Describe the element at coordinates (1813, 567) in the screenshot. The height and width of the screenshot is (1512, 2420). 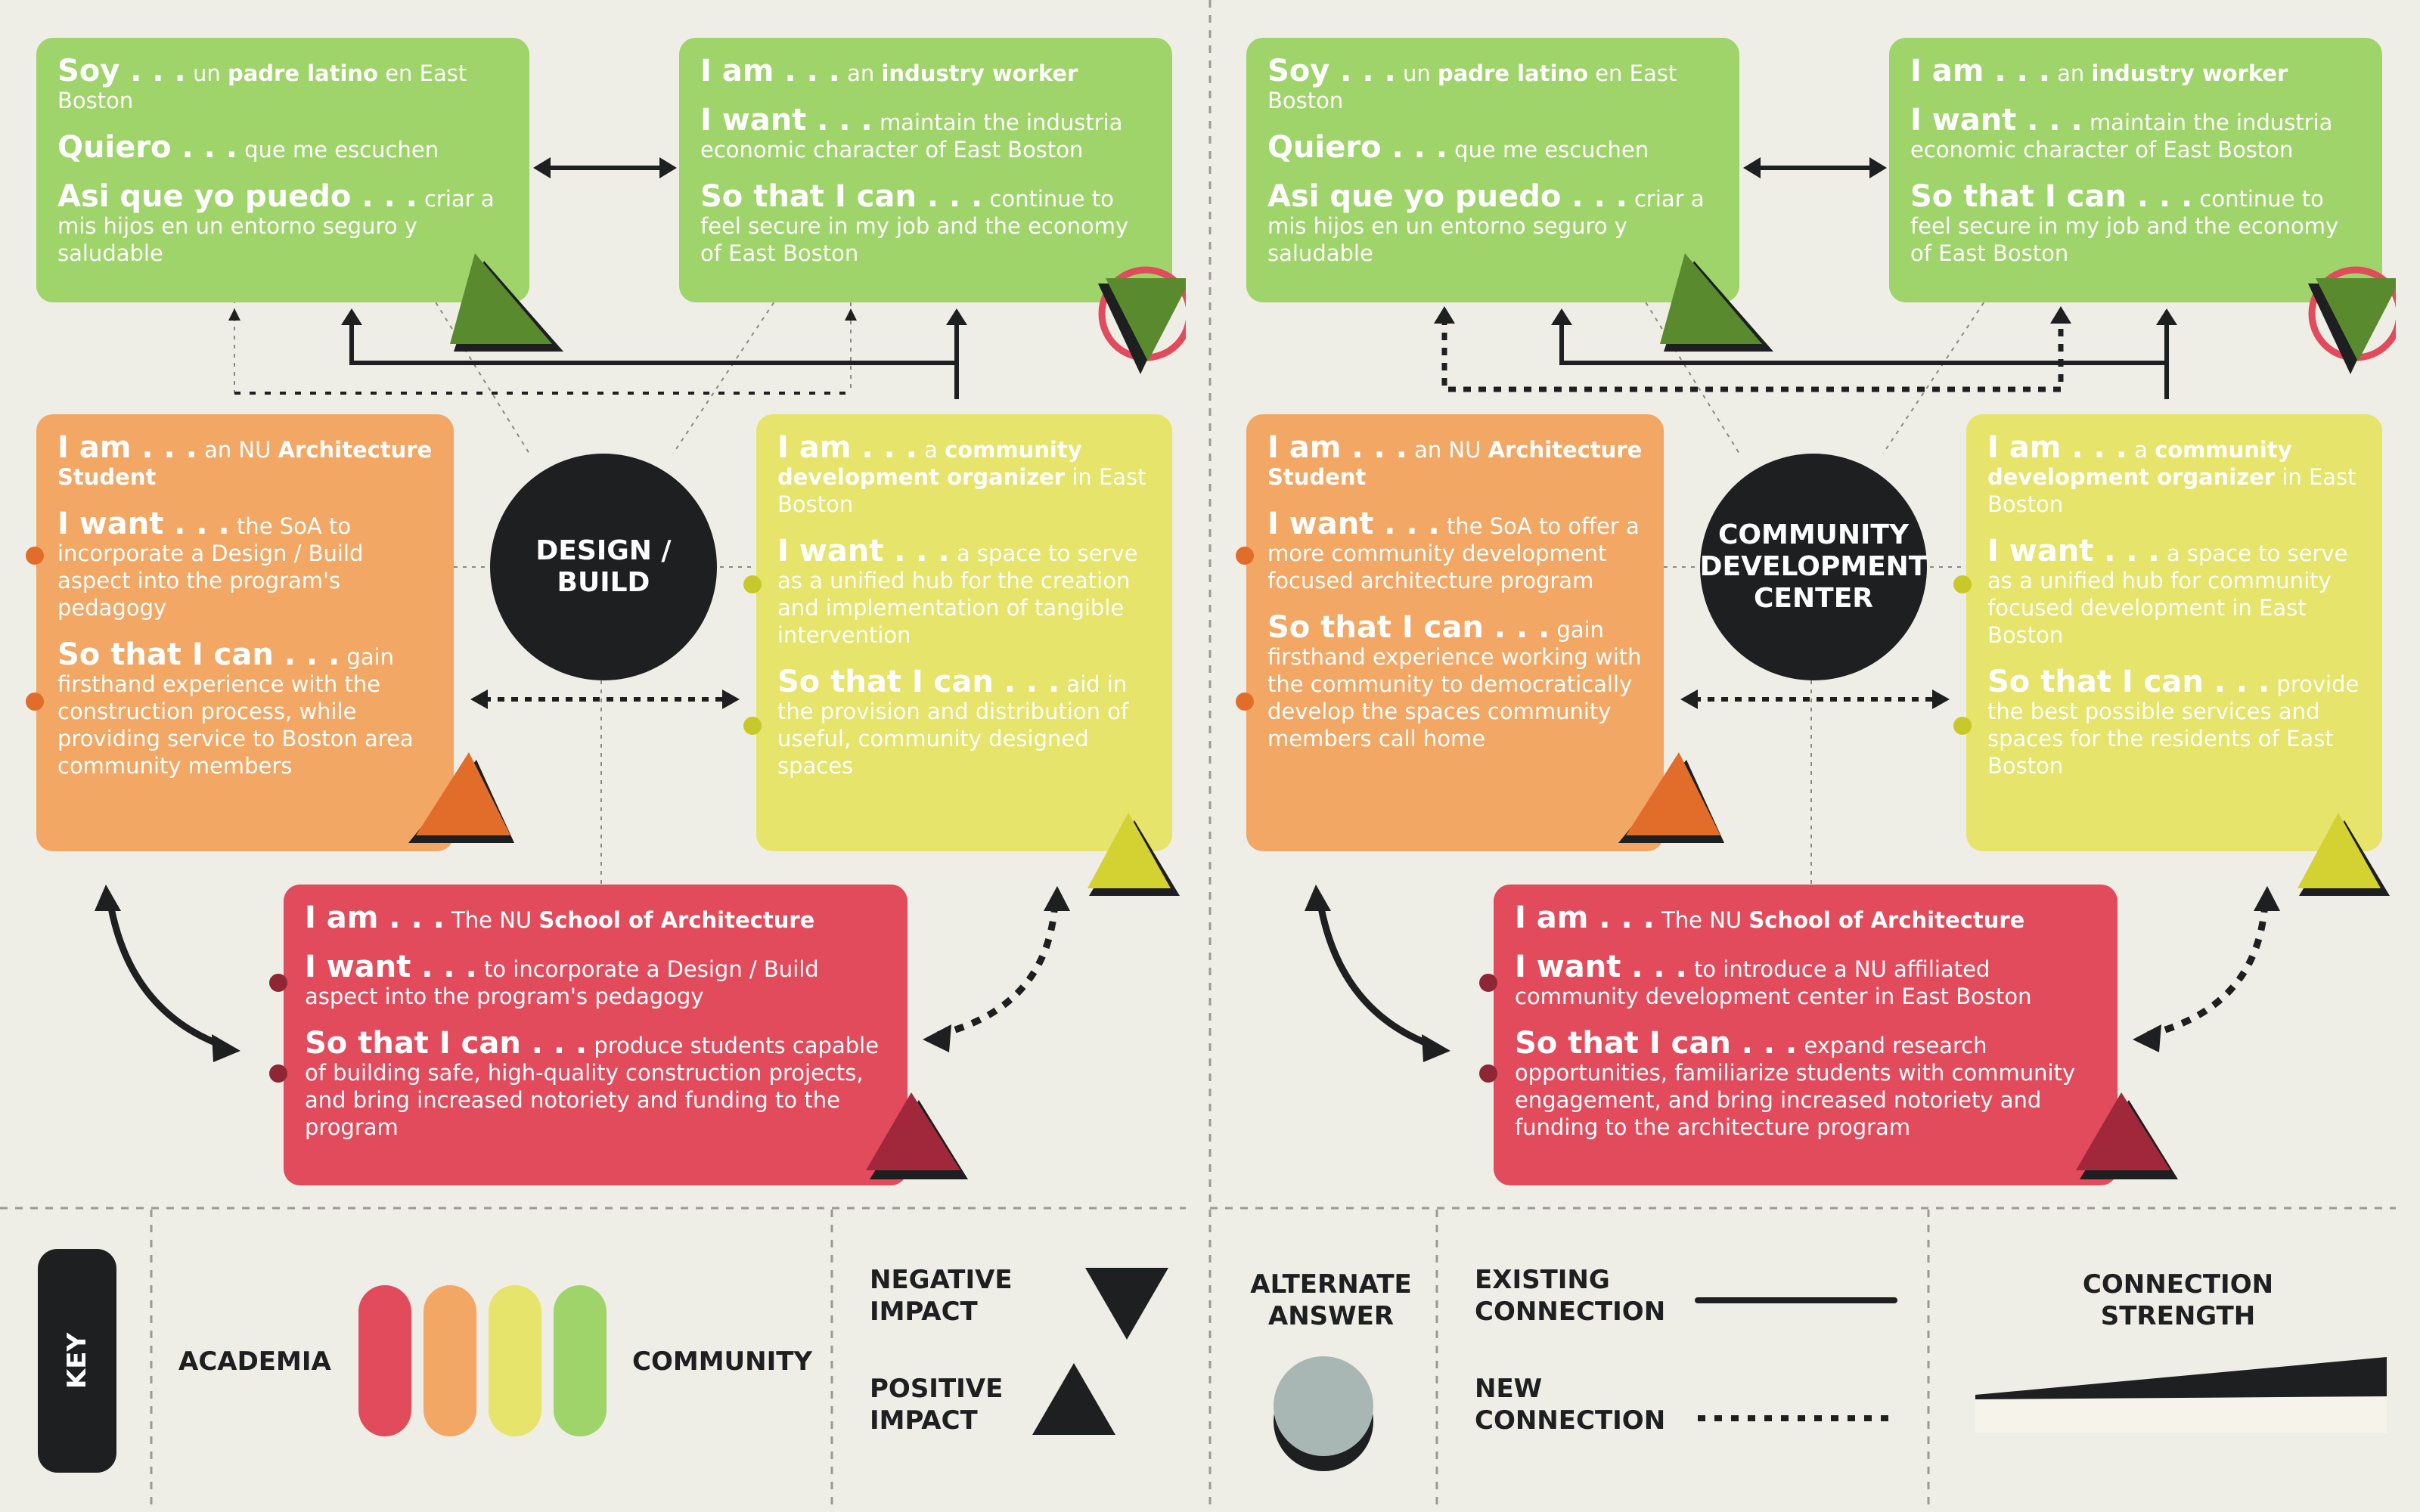
I see `hub-community-development-center: COMMUNITY DEVELOPMENT CENTER` at that location.